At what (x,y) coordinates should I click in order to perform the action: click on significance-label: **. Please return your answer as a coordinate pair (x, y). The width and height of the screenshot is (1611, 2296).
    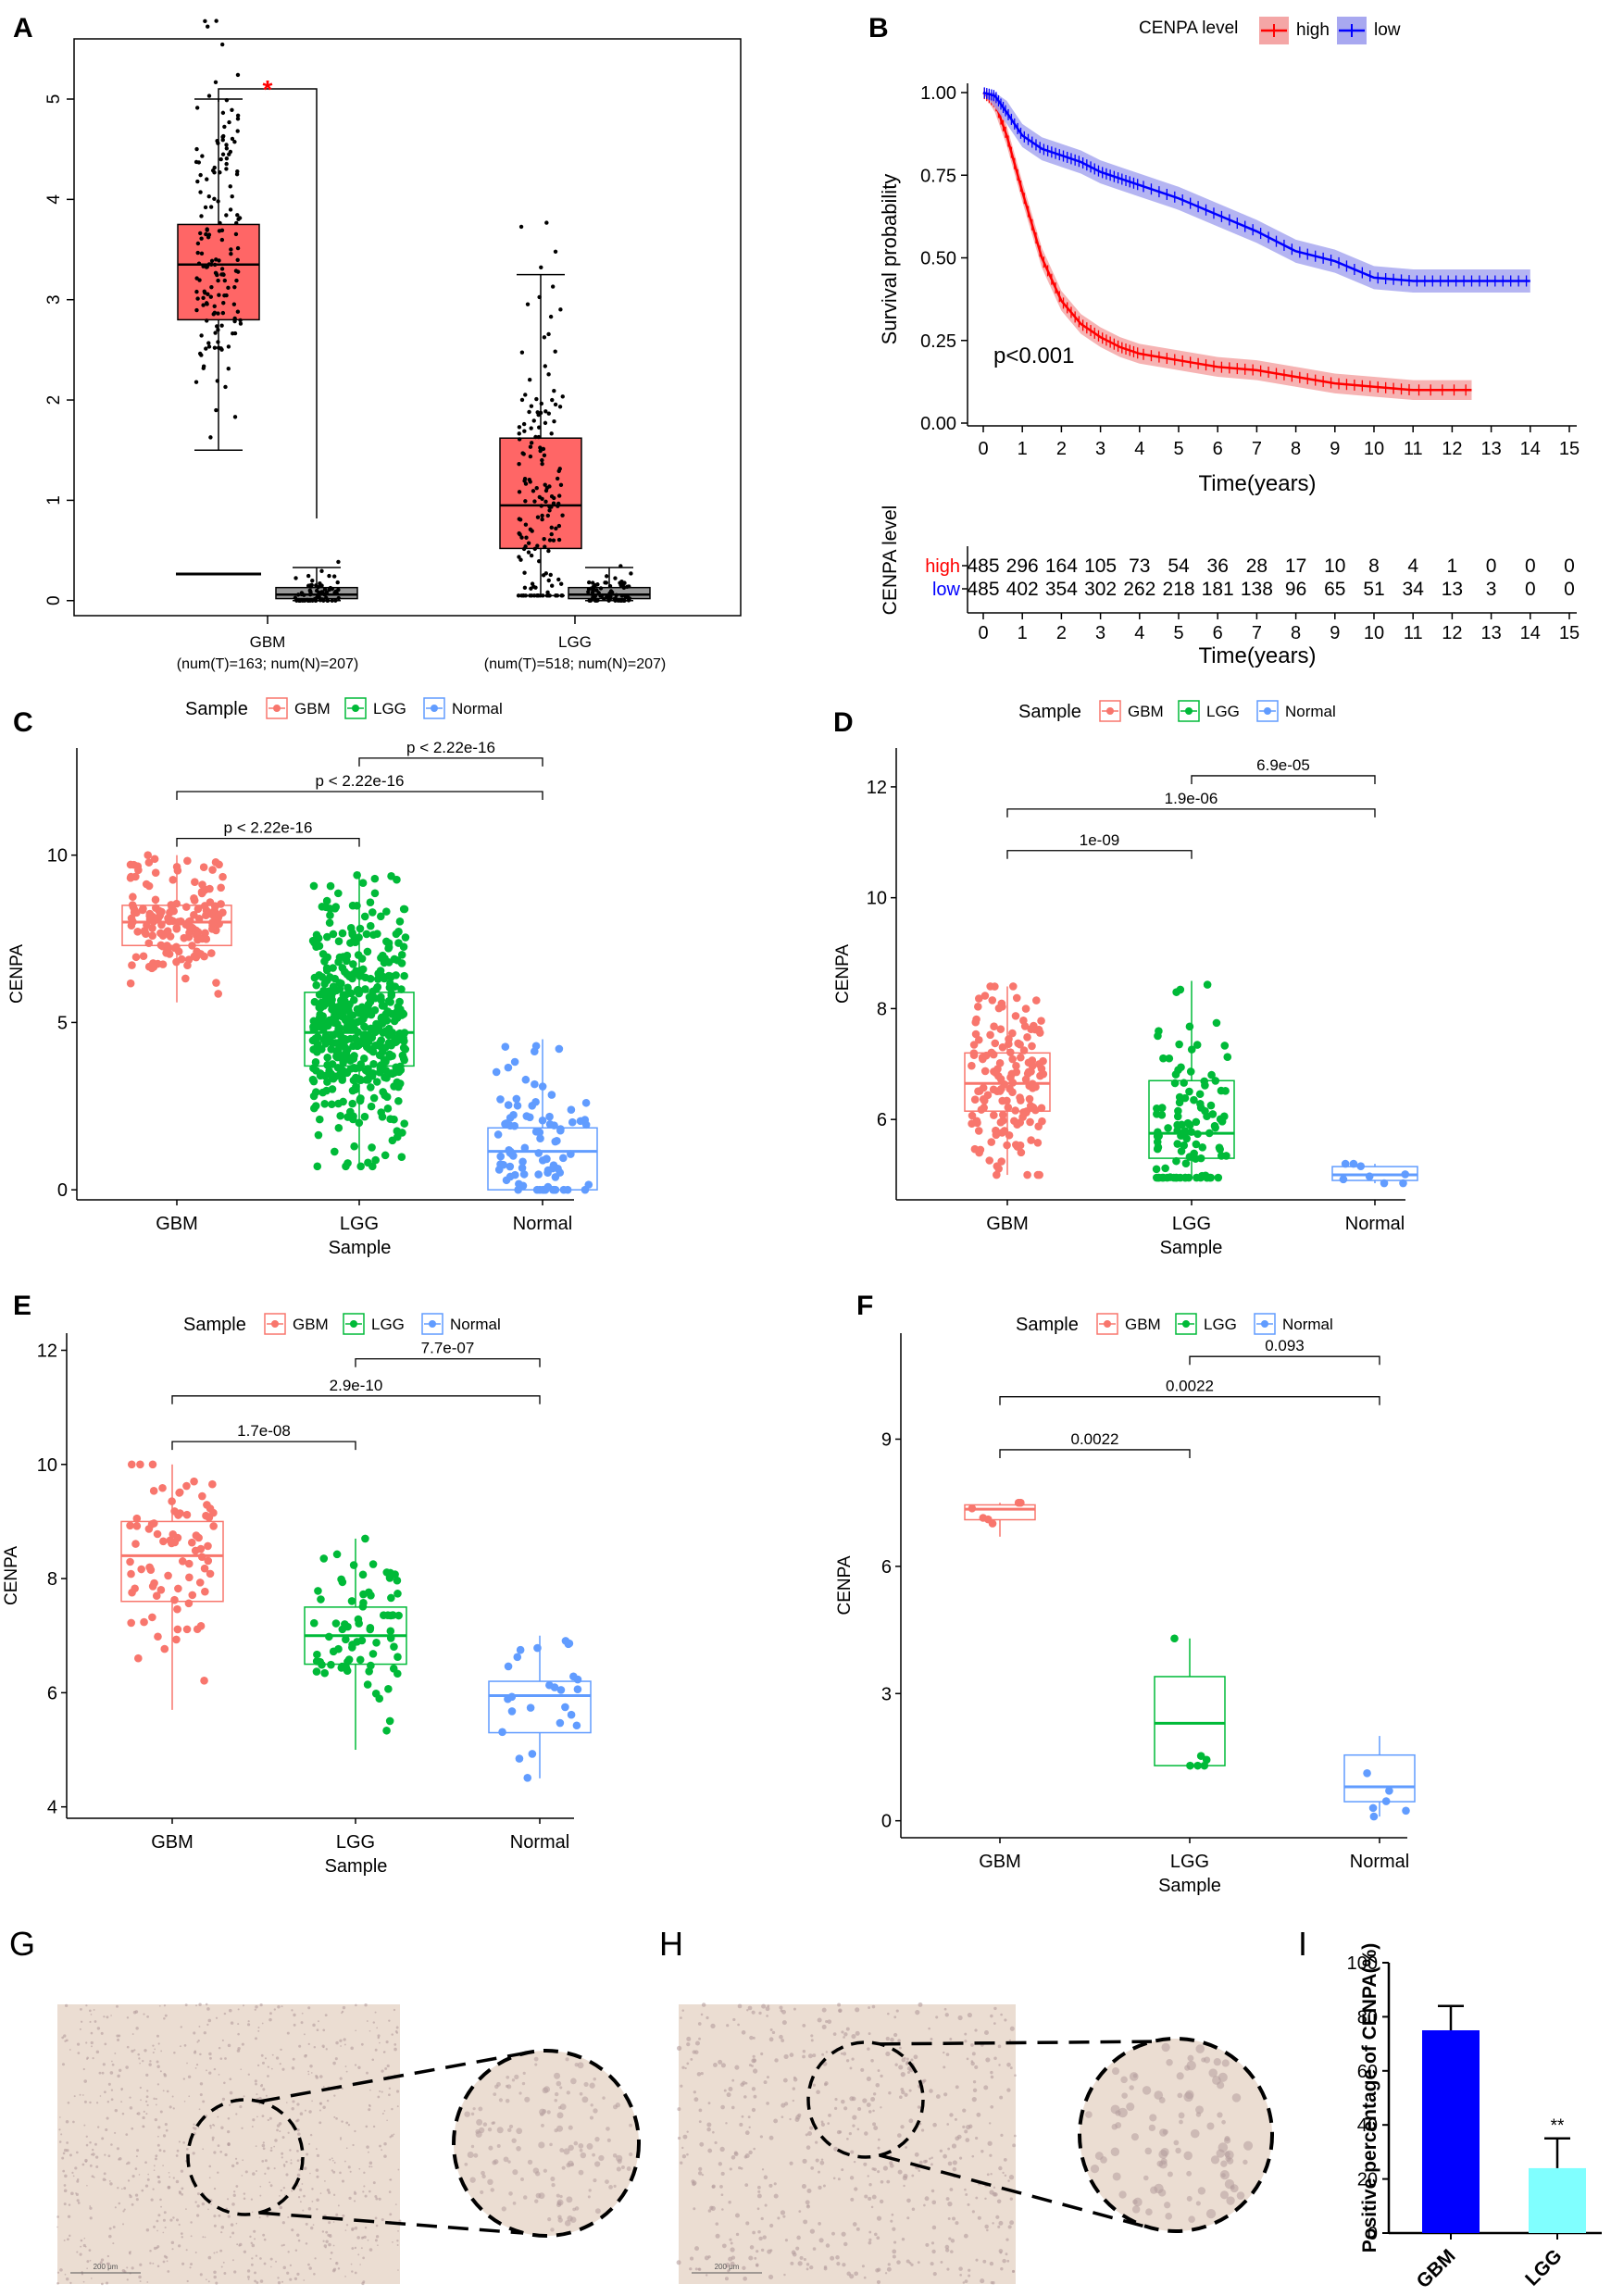
    Looking at the image, I should click on (1558, 2126).